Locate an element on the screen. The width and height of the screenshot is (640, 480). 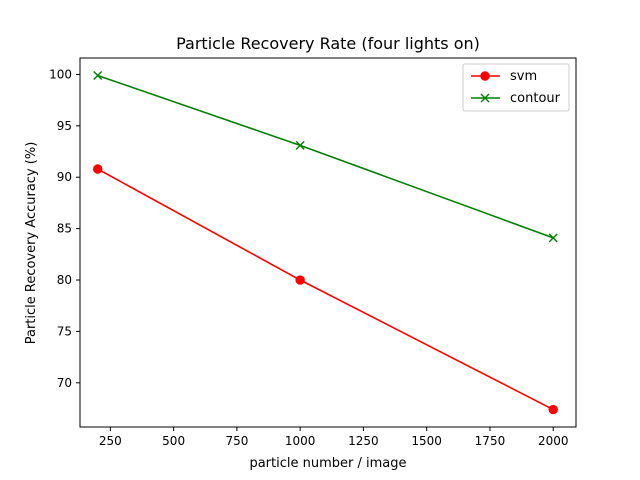
x-tick-label: 2000 is located at coordinates (553, 441).